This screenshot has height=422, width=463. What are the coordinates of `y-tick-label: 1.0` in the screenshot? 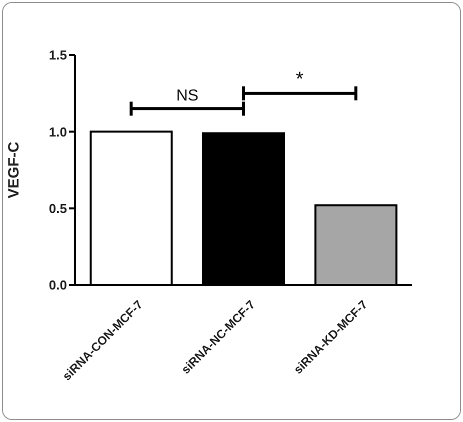 It's located at (57, 132).